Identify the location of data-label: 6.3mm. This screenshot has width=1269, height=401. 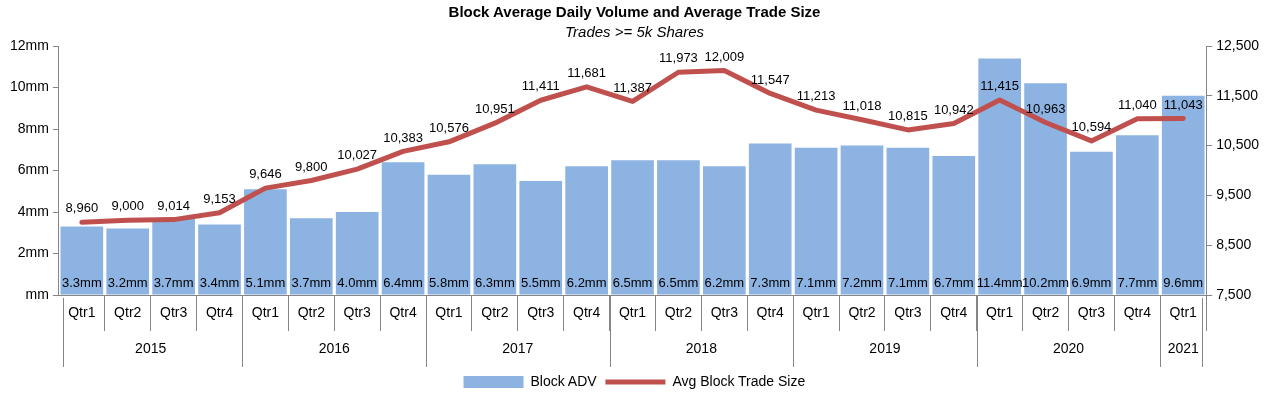
(495, 282).